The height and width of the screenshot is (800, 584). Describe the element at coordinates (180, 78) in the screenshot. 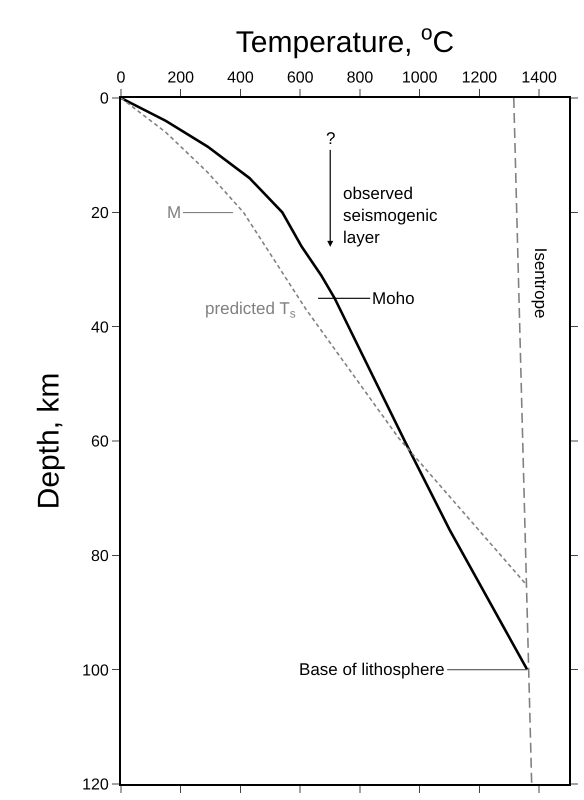

I see `x-tick-label: 200` at that location.